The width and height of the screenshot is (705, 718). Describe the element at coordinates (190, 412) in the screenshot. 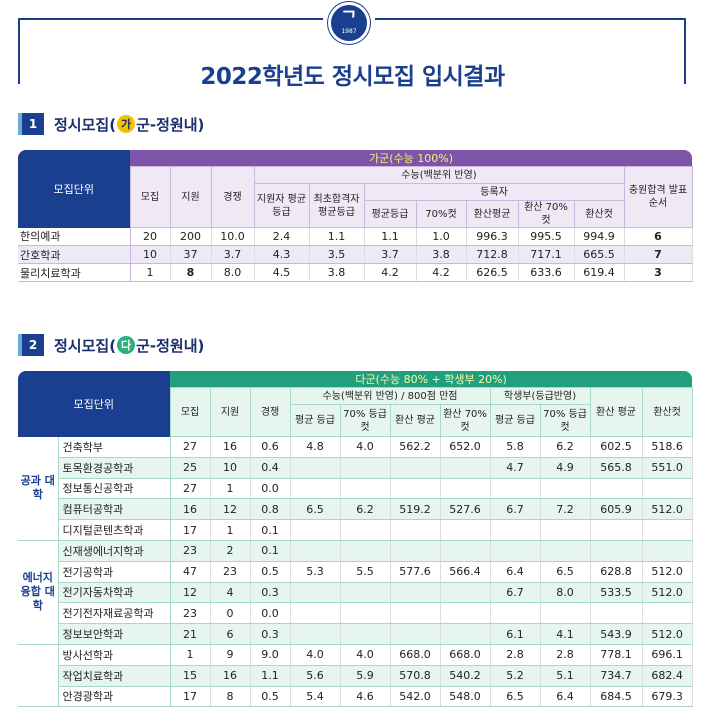

I see `t2-header-recruit: 모집` at that location.